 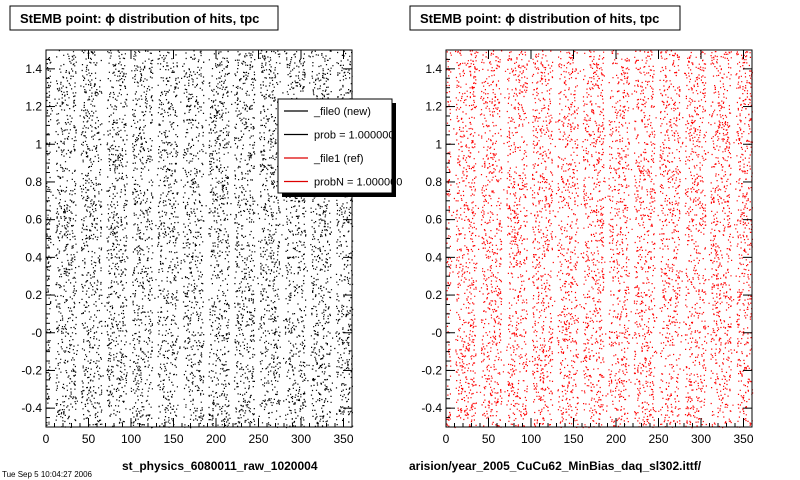 I want to click on right-title: StEMB point: ϕ distribution of hits, tpc, so click(x=539, y=18).